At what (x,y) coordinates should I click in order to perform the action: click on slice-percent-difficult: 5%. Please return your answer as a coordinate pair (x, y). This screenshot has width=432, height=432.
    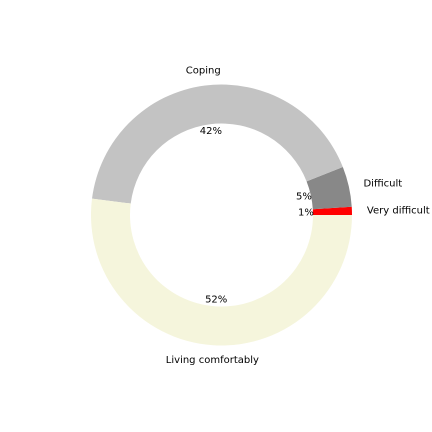
    Looking at the image, I should click on (304, 197).